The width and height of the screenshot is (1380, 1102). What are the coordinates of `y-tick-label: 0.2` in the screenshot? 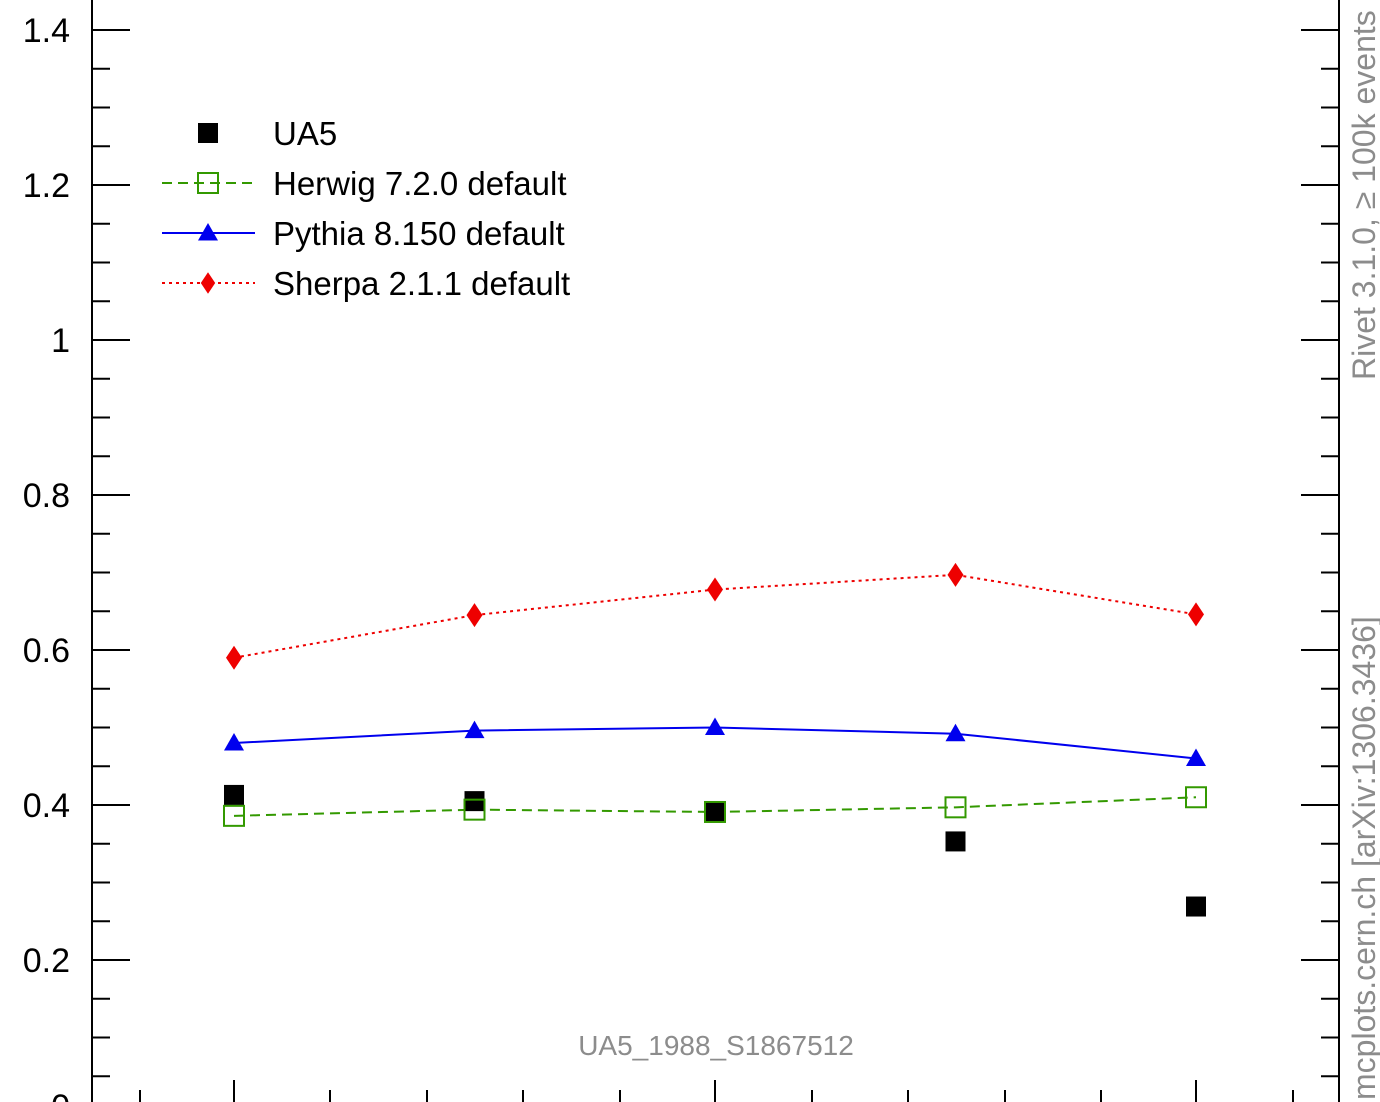 It's located at (46, 961).